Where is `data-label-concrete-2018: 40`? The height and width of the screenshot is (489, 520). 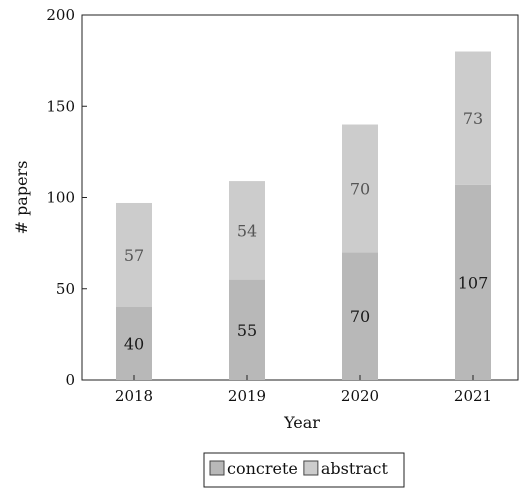
data-label-concrete-2018: 40 is located at coordinates (134, 344).